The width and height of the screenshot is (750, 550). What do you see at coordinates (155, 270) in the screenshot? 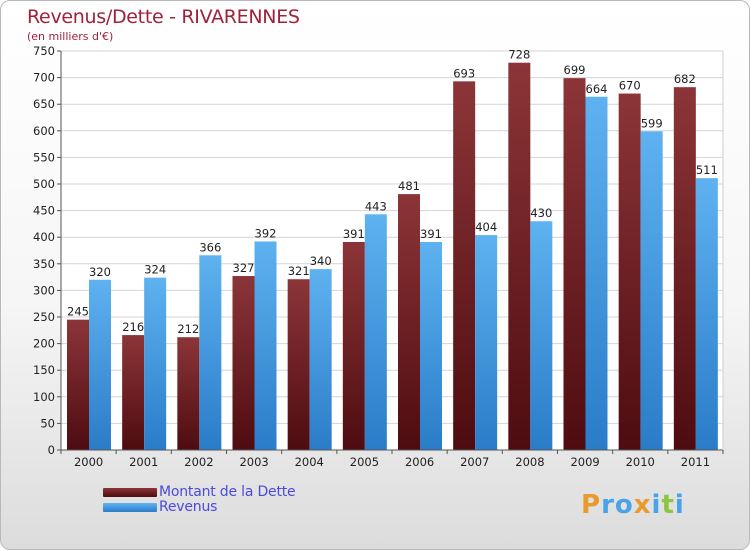
I see `bar-value-label: 324` at bounding box center [155, 270].